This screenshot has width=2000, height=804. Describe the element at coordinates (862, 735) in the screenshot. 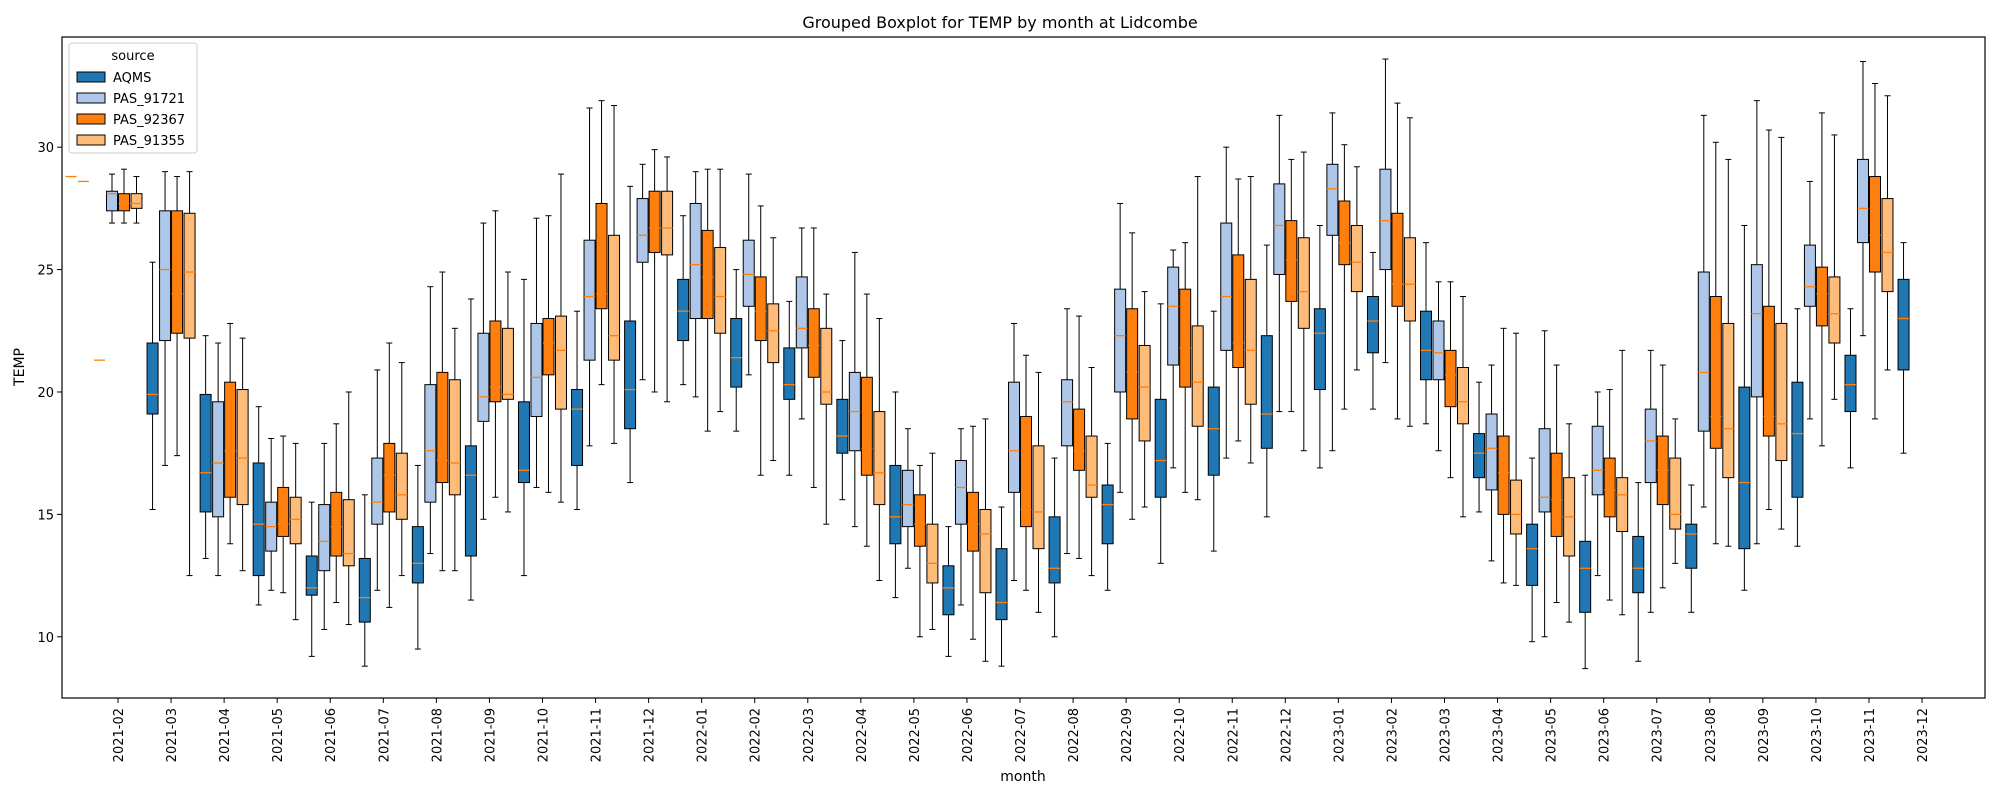

I see `x-tick-label: 2022-04` at that location.